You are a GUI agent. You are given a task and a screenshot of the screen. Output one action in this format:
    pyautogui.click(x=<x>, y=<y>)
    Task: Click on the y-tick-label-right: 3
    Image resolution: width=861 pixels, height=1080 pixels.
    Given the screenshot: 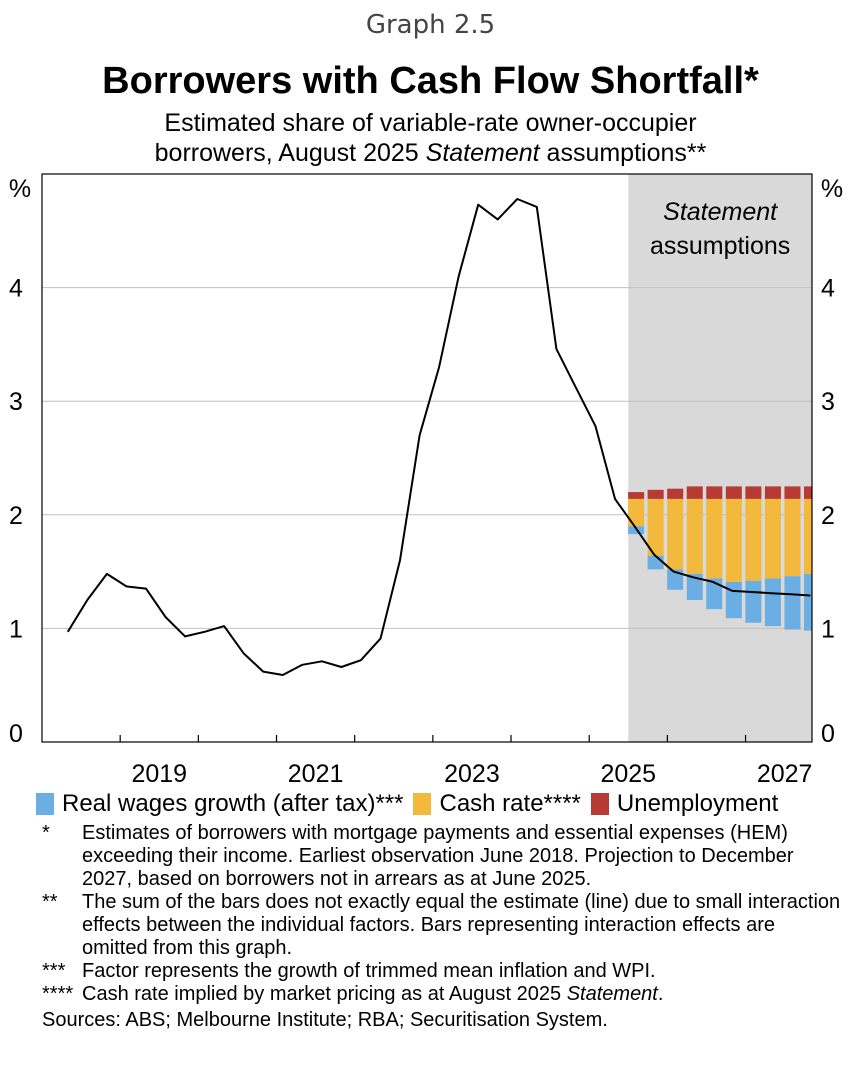 What is the action you would take?
    pyautogui.click(x=828, y=402)
    